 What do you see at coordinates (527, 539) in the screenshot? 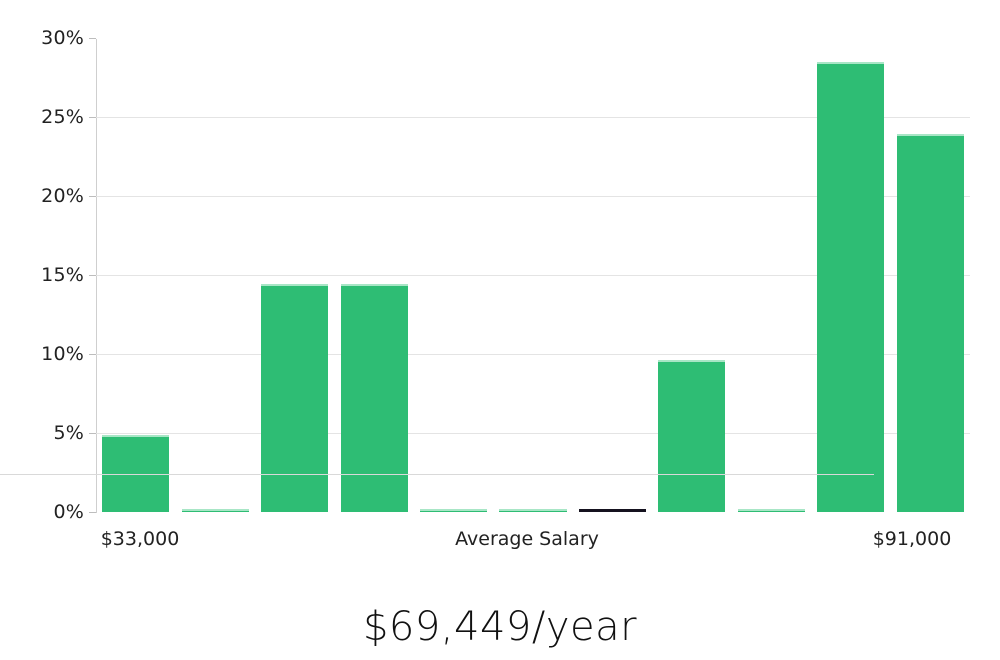
I see `x-axis-title: Average Salary` at bounding box center [527, 539].